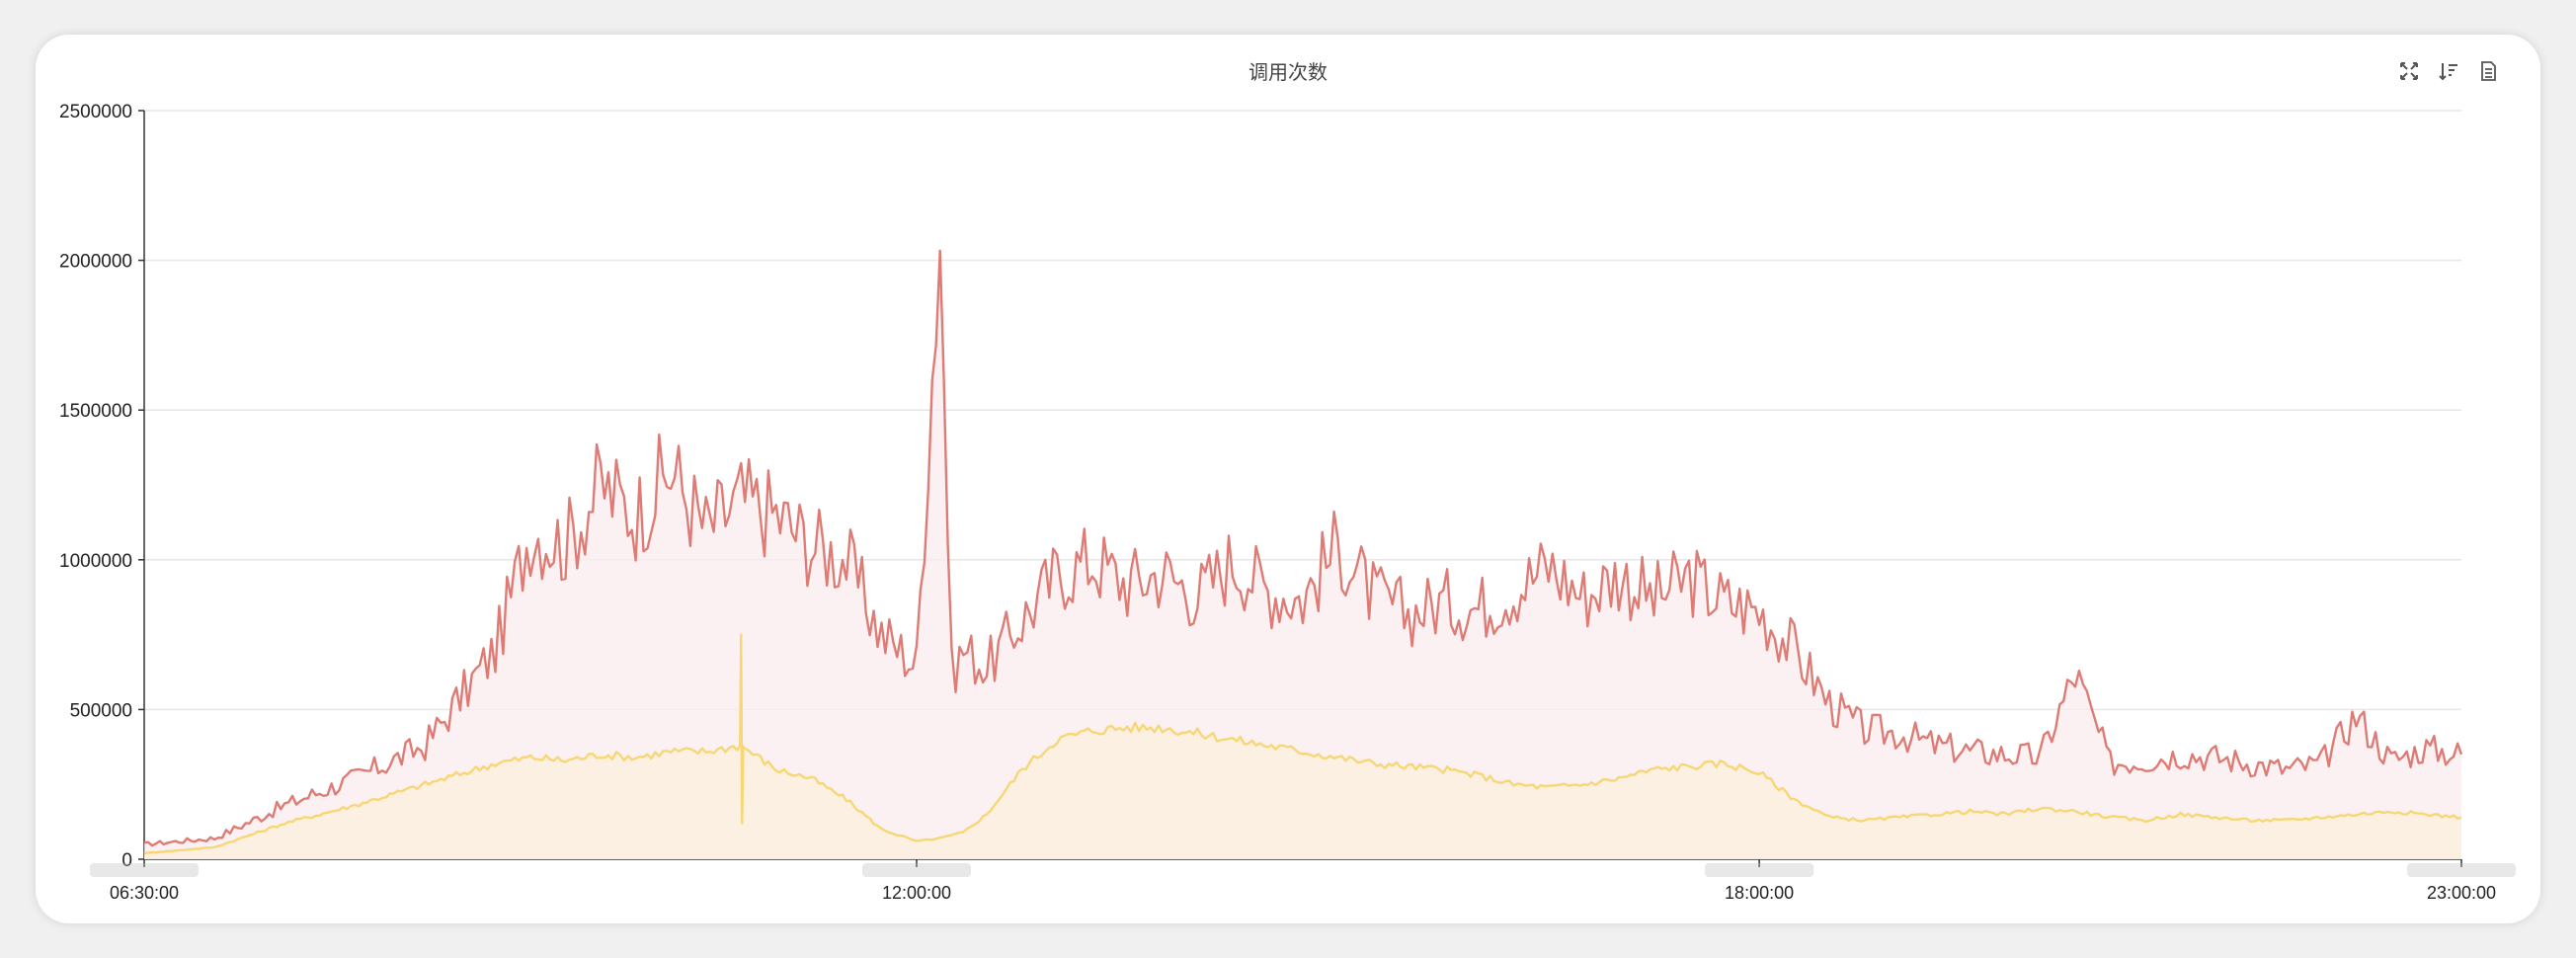  I want to click on fullscreen-icon, so click(2409, 71).